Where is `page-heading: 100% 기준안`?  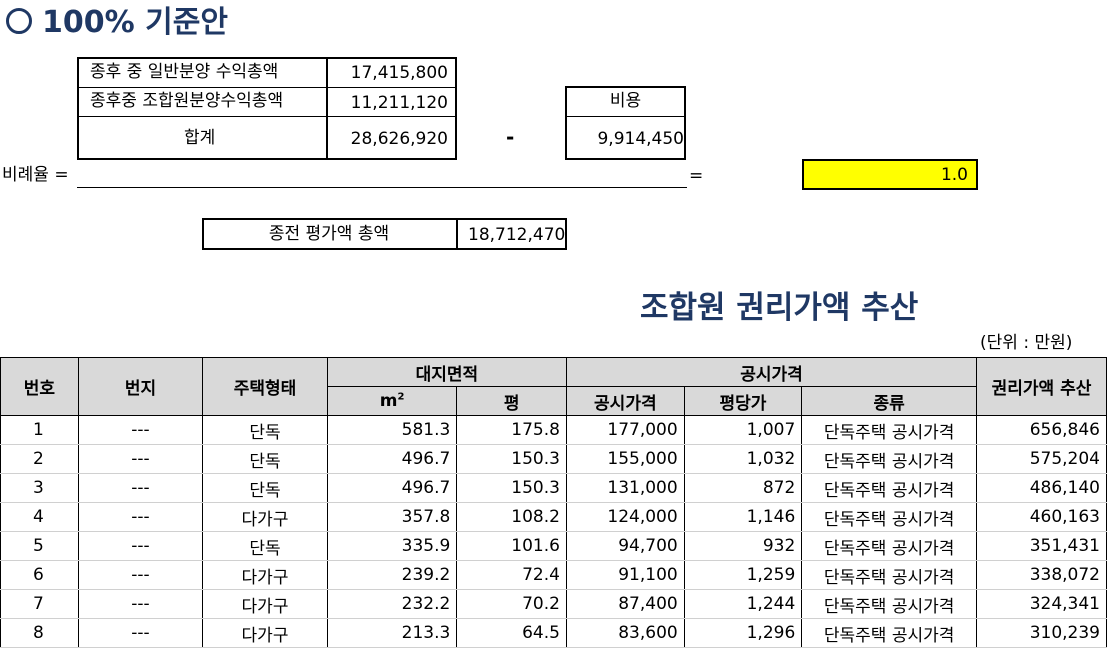 page-heading: 100% 기준안 is located at coordinates (117, 23).